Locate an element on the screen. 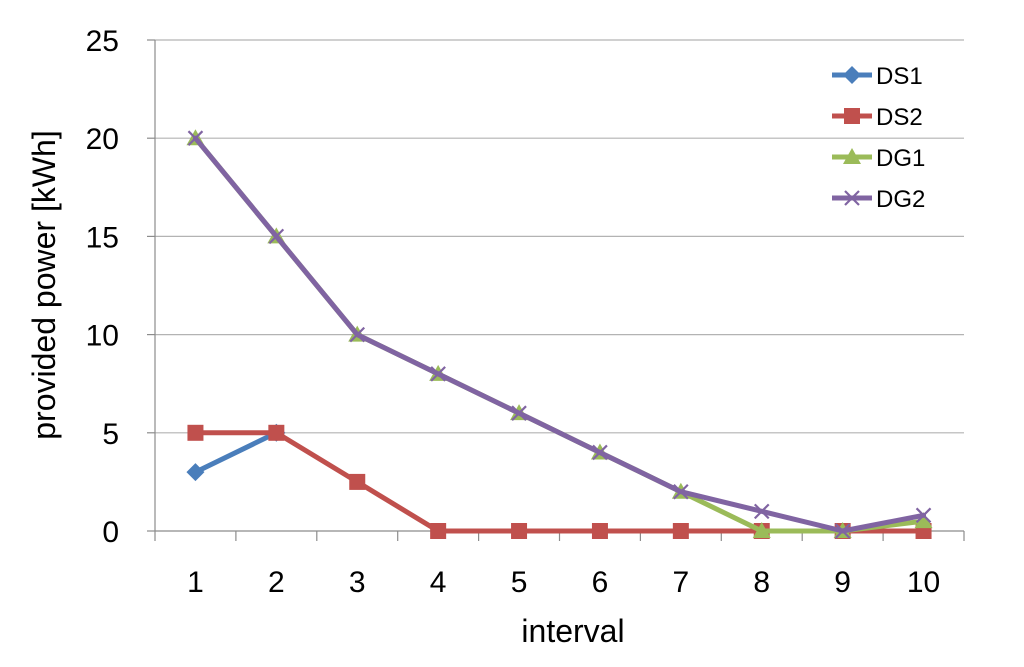 This screenshot has width=1024, height=667. legend-marker-dg2 is located at coordinates (852, 198).